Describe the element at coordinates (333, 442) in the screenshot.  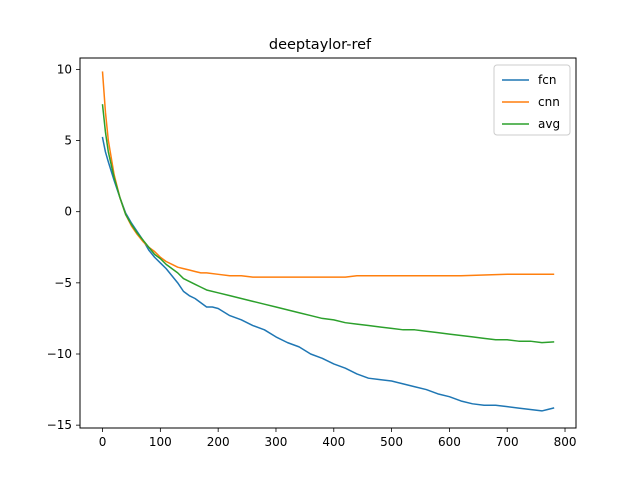
I see `x-tick-label: 400` at that location.